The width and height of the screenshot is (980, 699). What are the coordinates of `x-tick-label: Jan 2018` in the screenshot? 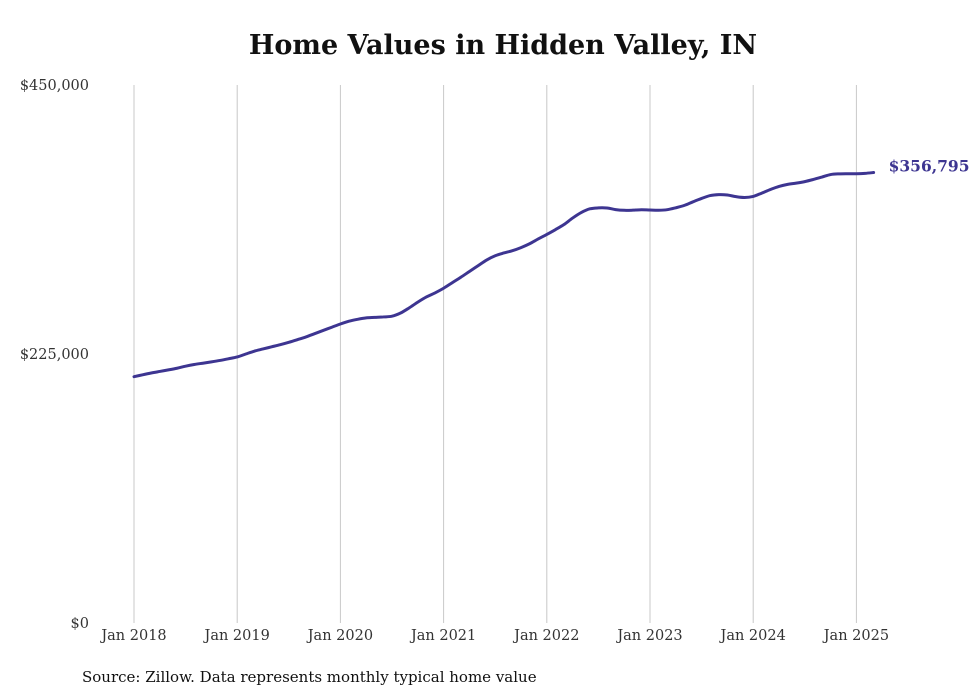 It's located at (132, 636).